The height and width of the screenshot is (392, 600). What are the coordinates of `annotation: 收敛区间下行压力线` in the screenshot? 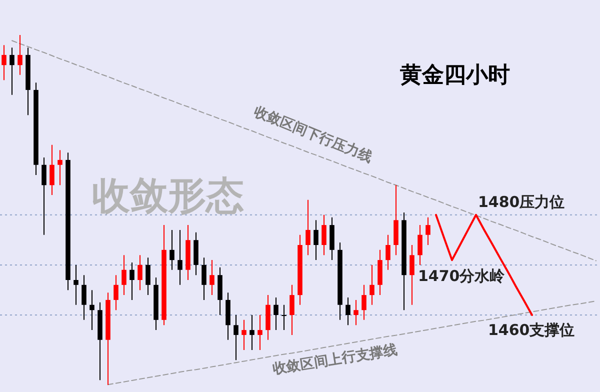 It's located at (313, 135).